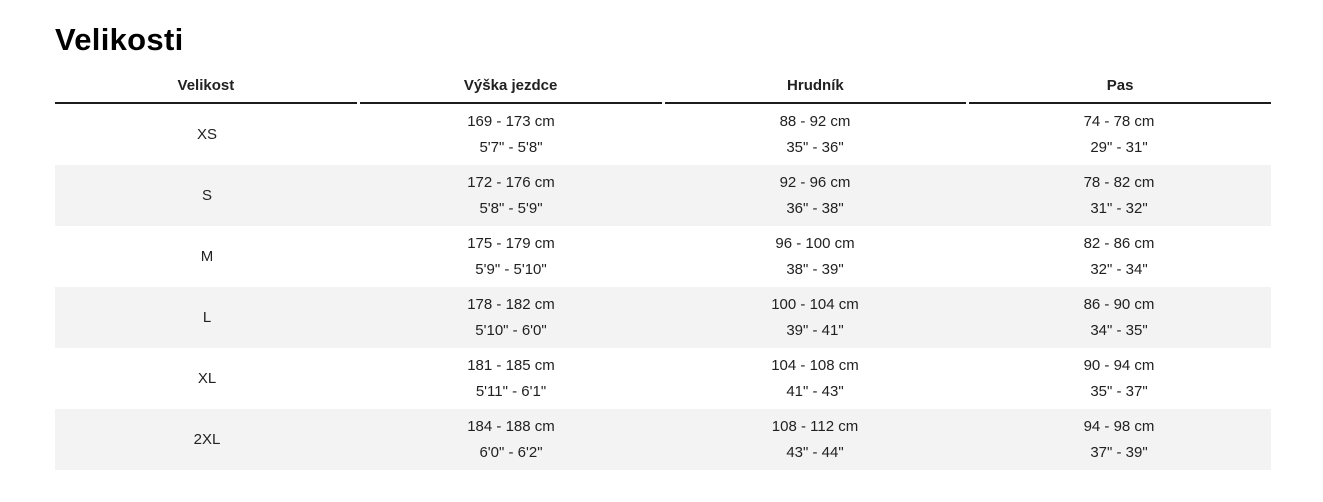  I want to click on chest-cm: 104 - 108 cm, so click(815, 365).